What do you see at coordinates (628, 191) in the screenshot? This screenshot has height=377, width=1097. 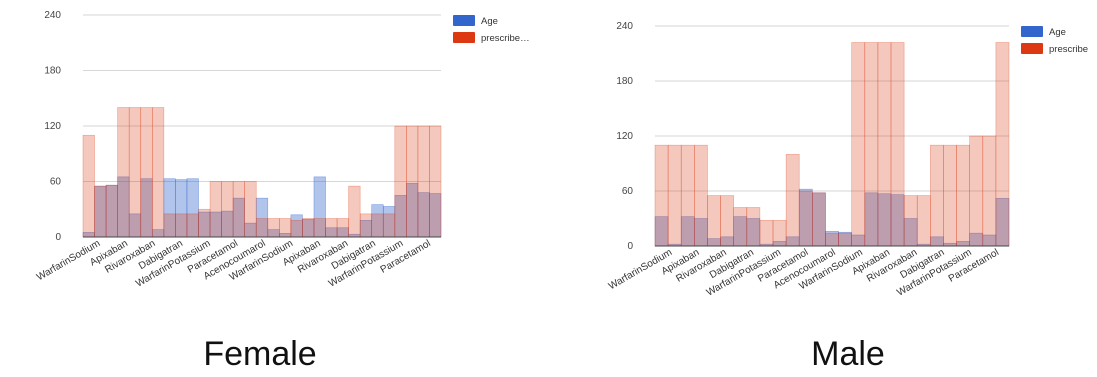 I see `male-y-tick-label: 60` at bounding box center [628, 191].